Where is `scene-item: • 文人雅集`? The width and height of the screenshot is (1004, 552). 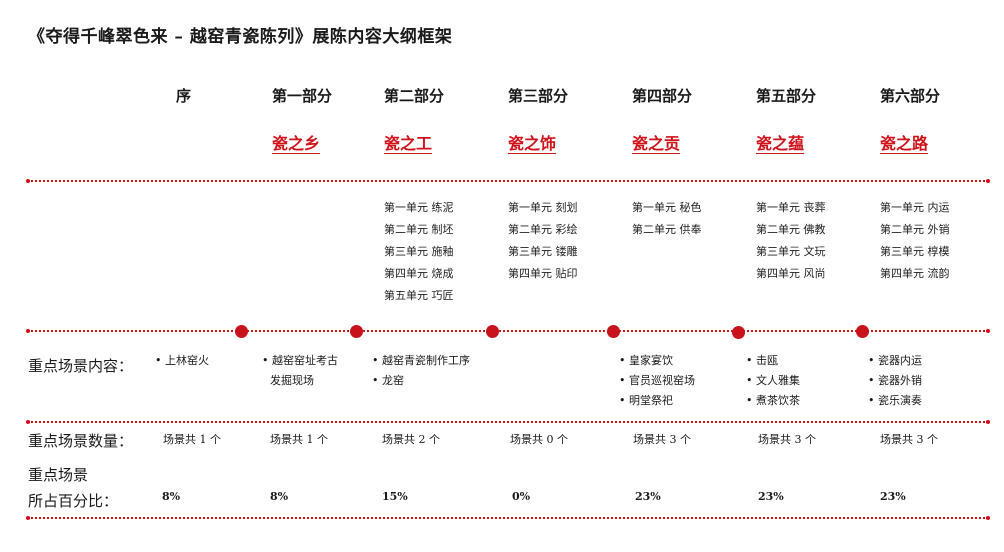 scene-item: • 文人雅集 is located at coordinates (773, 380).